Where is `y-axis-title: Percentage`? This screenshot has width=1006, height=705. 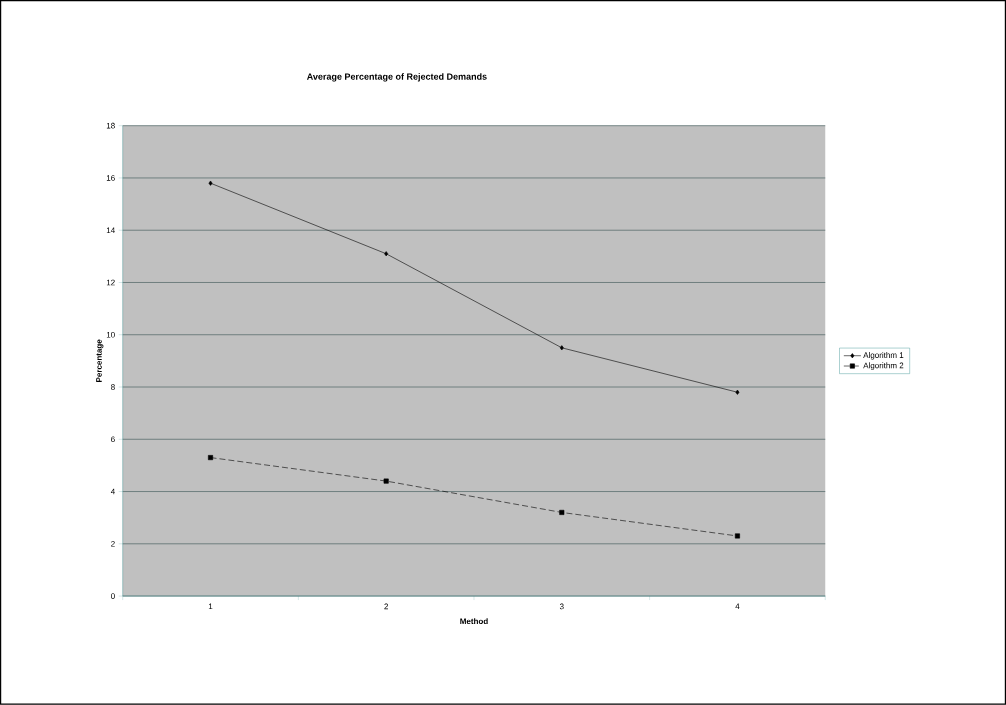
y-axis-title: Percentage is located at coordinates (100, 361).